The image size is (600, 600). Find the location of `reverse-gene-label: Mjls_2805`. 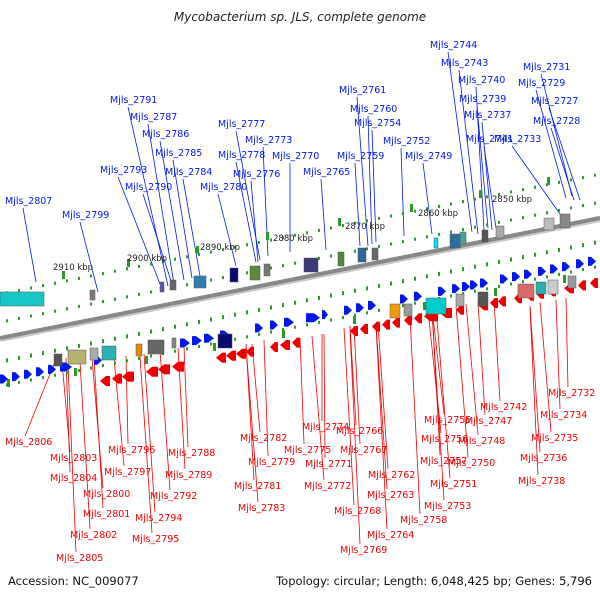

reverse-gene-label: Mjls_2805 is located at coordinates (79, 558).